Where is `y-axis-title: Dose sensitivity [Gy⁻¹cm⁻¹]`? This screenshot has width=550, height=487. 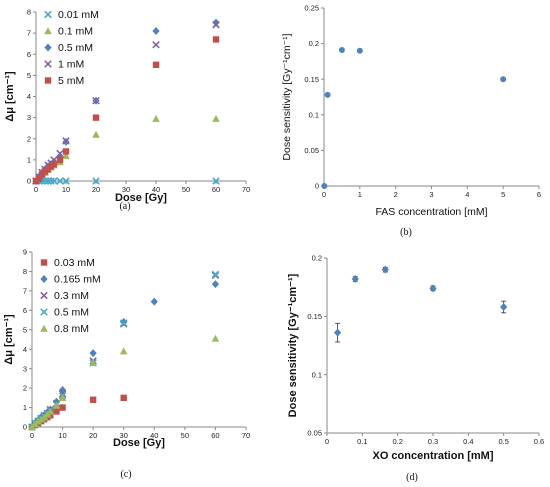 y-axis-title: Dose sensitivity [Gy⁻¹cm⁻¹] is located at coordinates (293, 345).